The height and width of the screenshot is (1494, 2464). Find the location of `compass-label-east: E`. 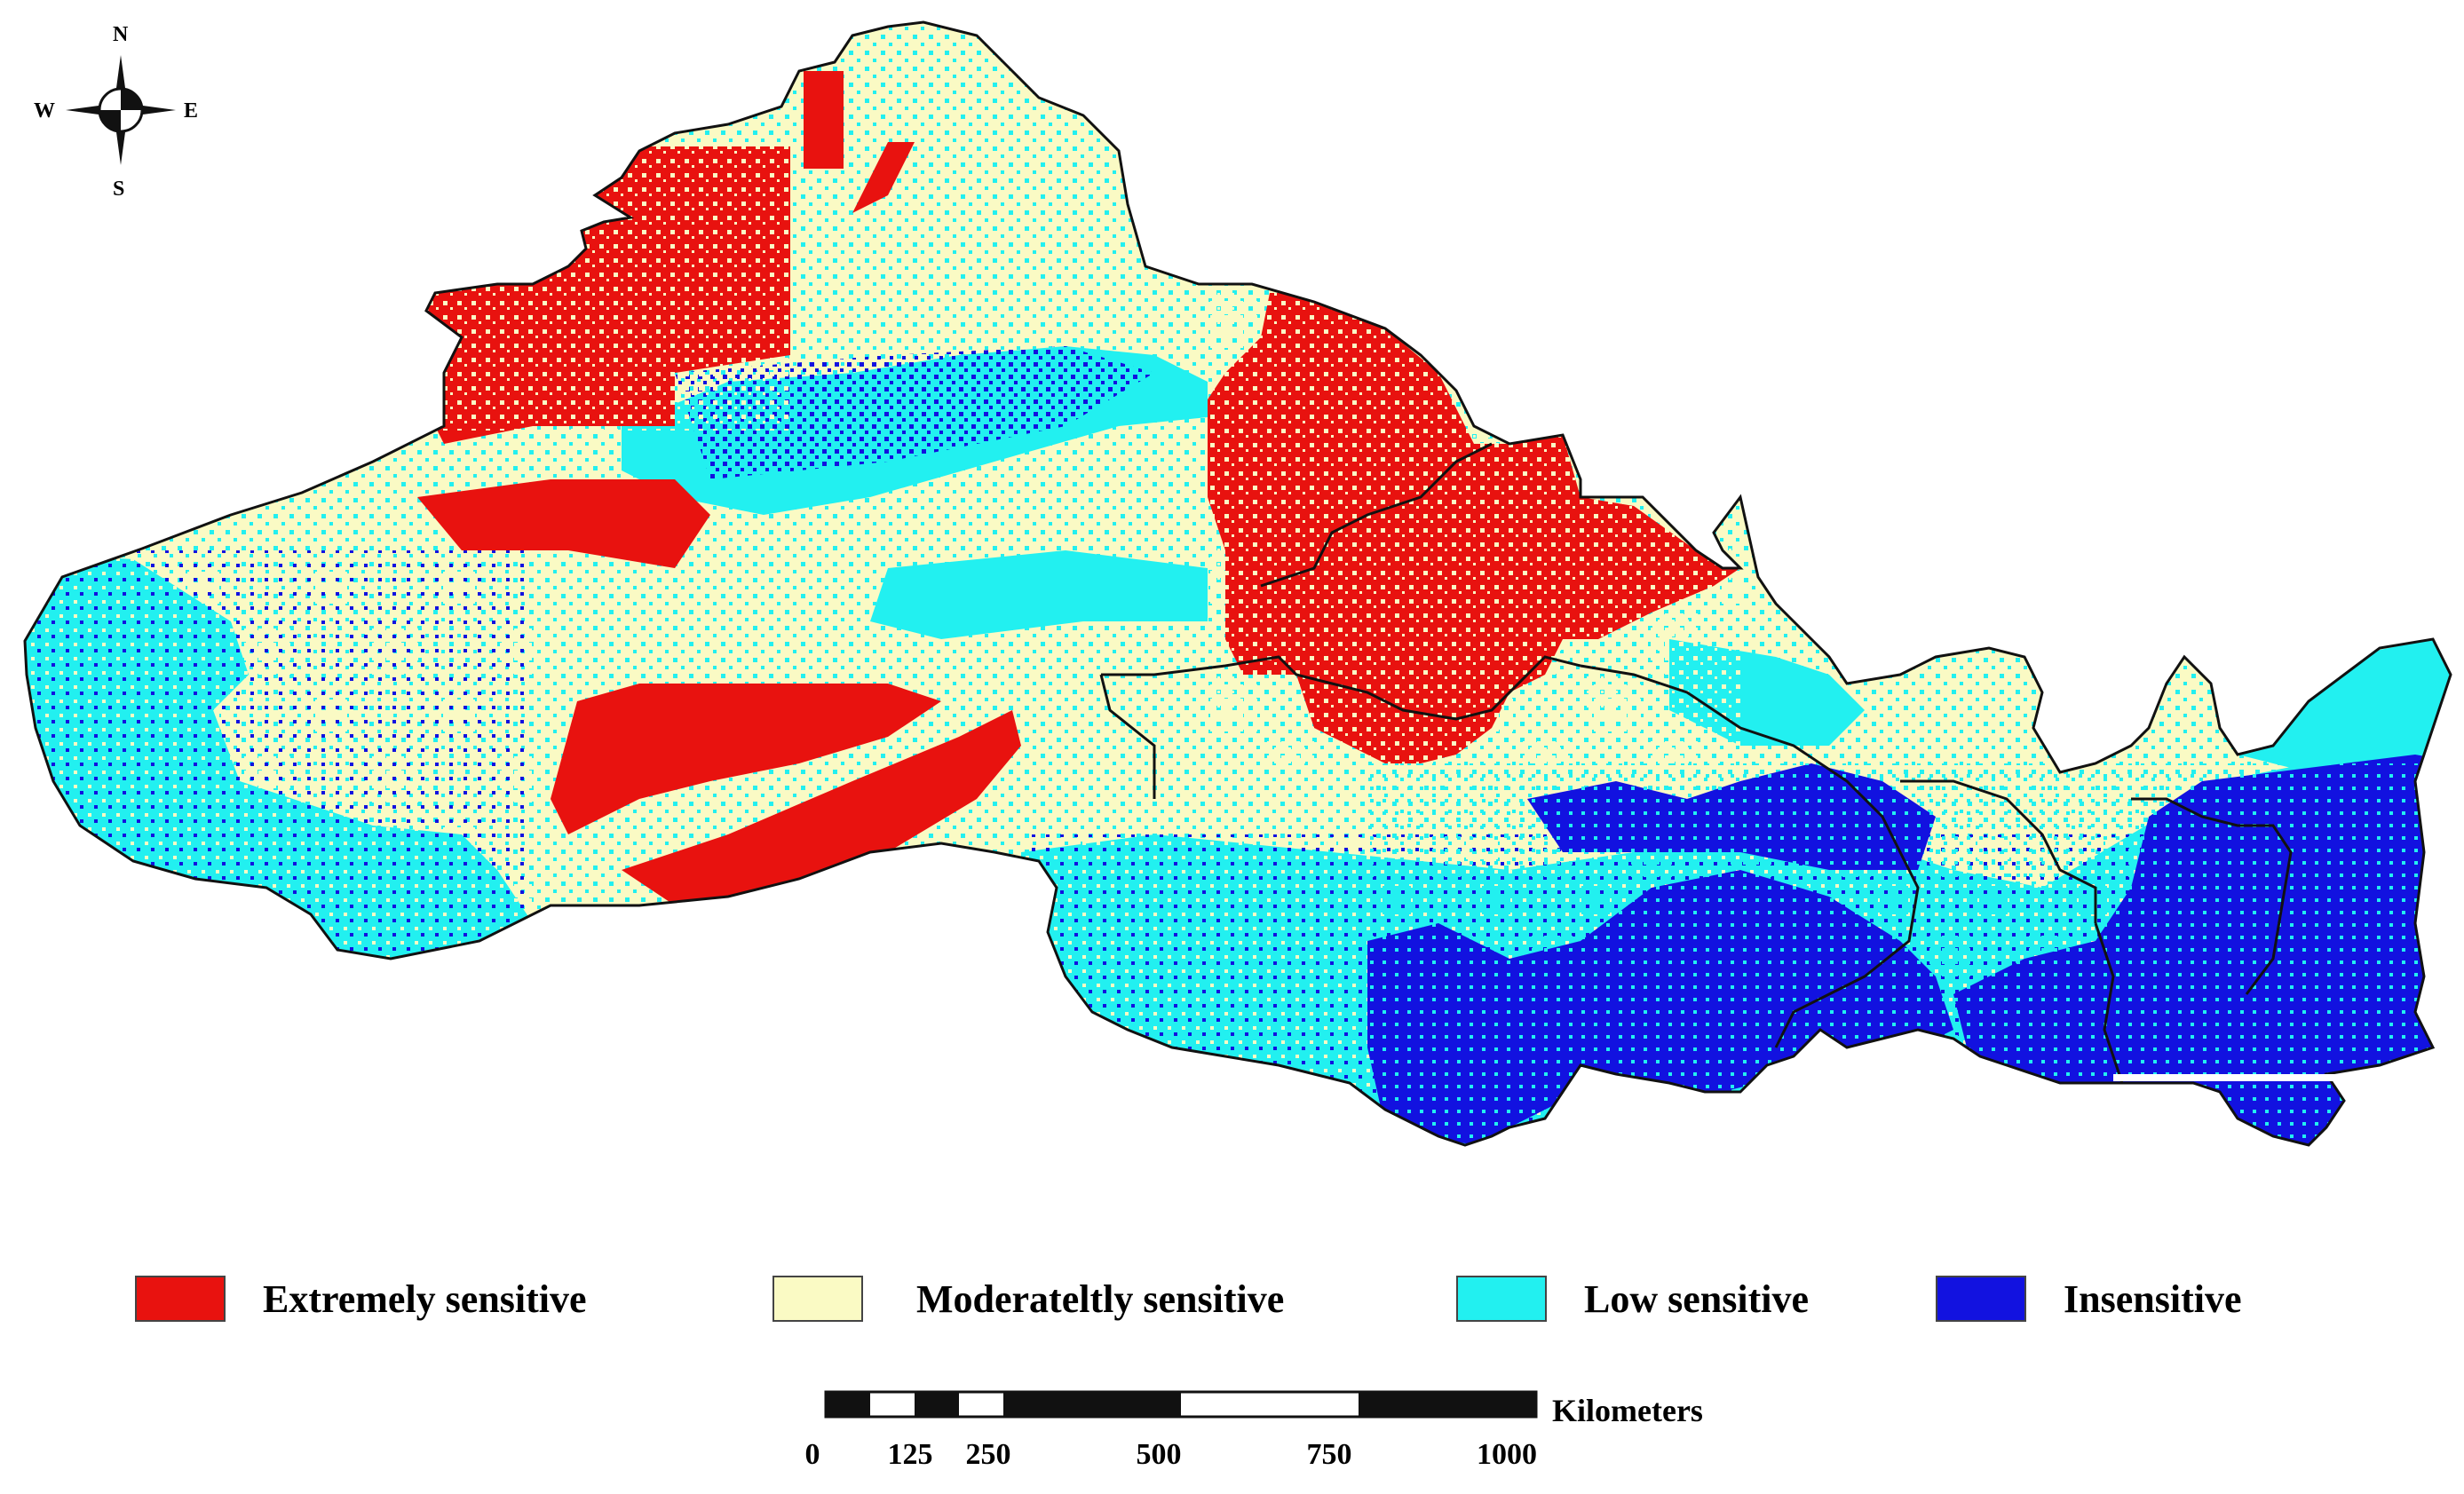

compass-label-east: E is located at coordinates (192, 111).